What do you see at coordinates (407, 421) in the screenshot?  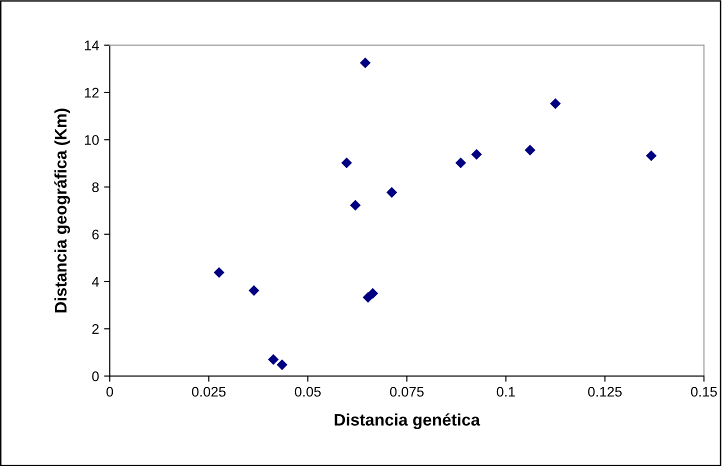 I see `x-axis-title: Distancia genética` at bounding box center [407, 421].